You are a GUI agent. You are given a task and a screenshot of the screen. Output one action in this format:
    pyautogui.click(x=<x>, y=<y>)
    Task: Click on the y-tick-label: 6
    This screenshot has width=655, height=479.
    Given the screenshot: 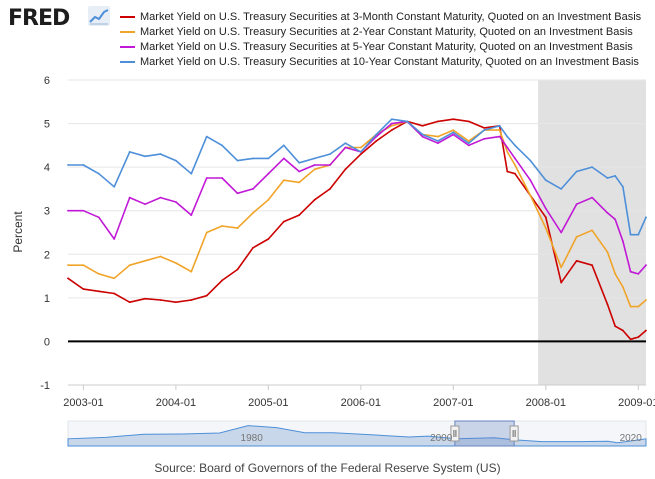 What is the action you would take?
    pyautogui.click(x=47, y=81)
    